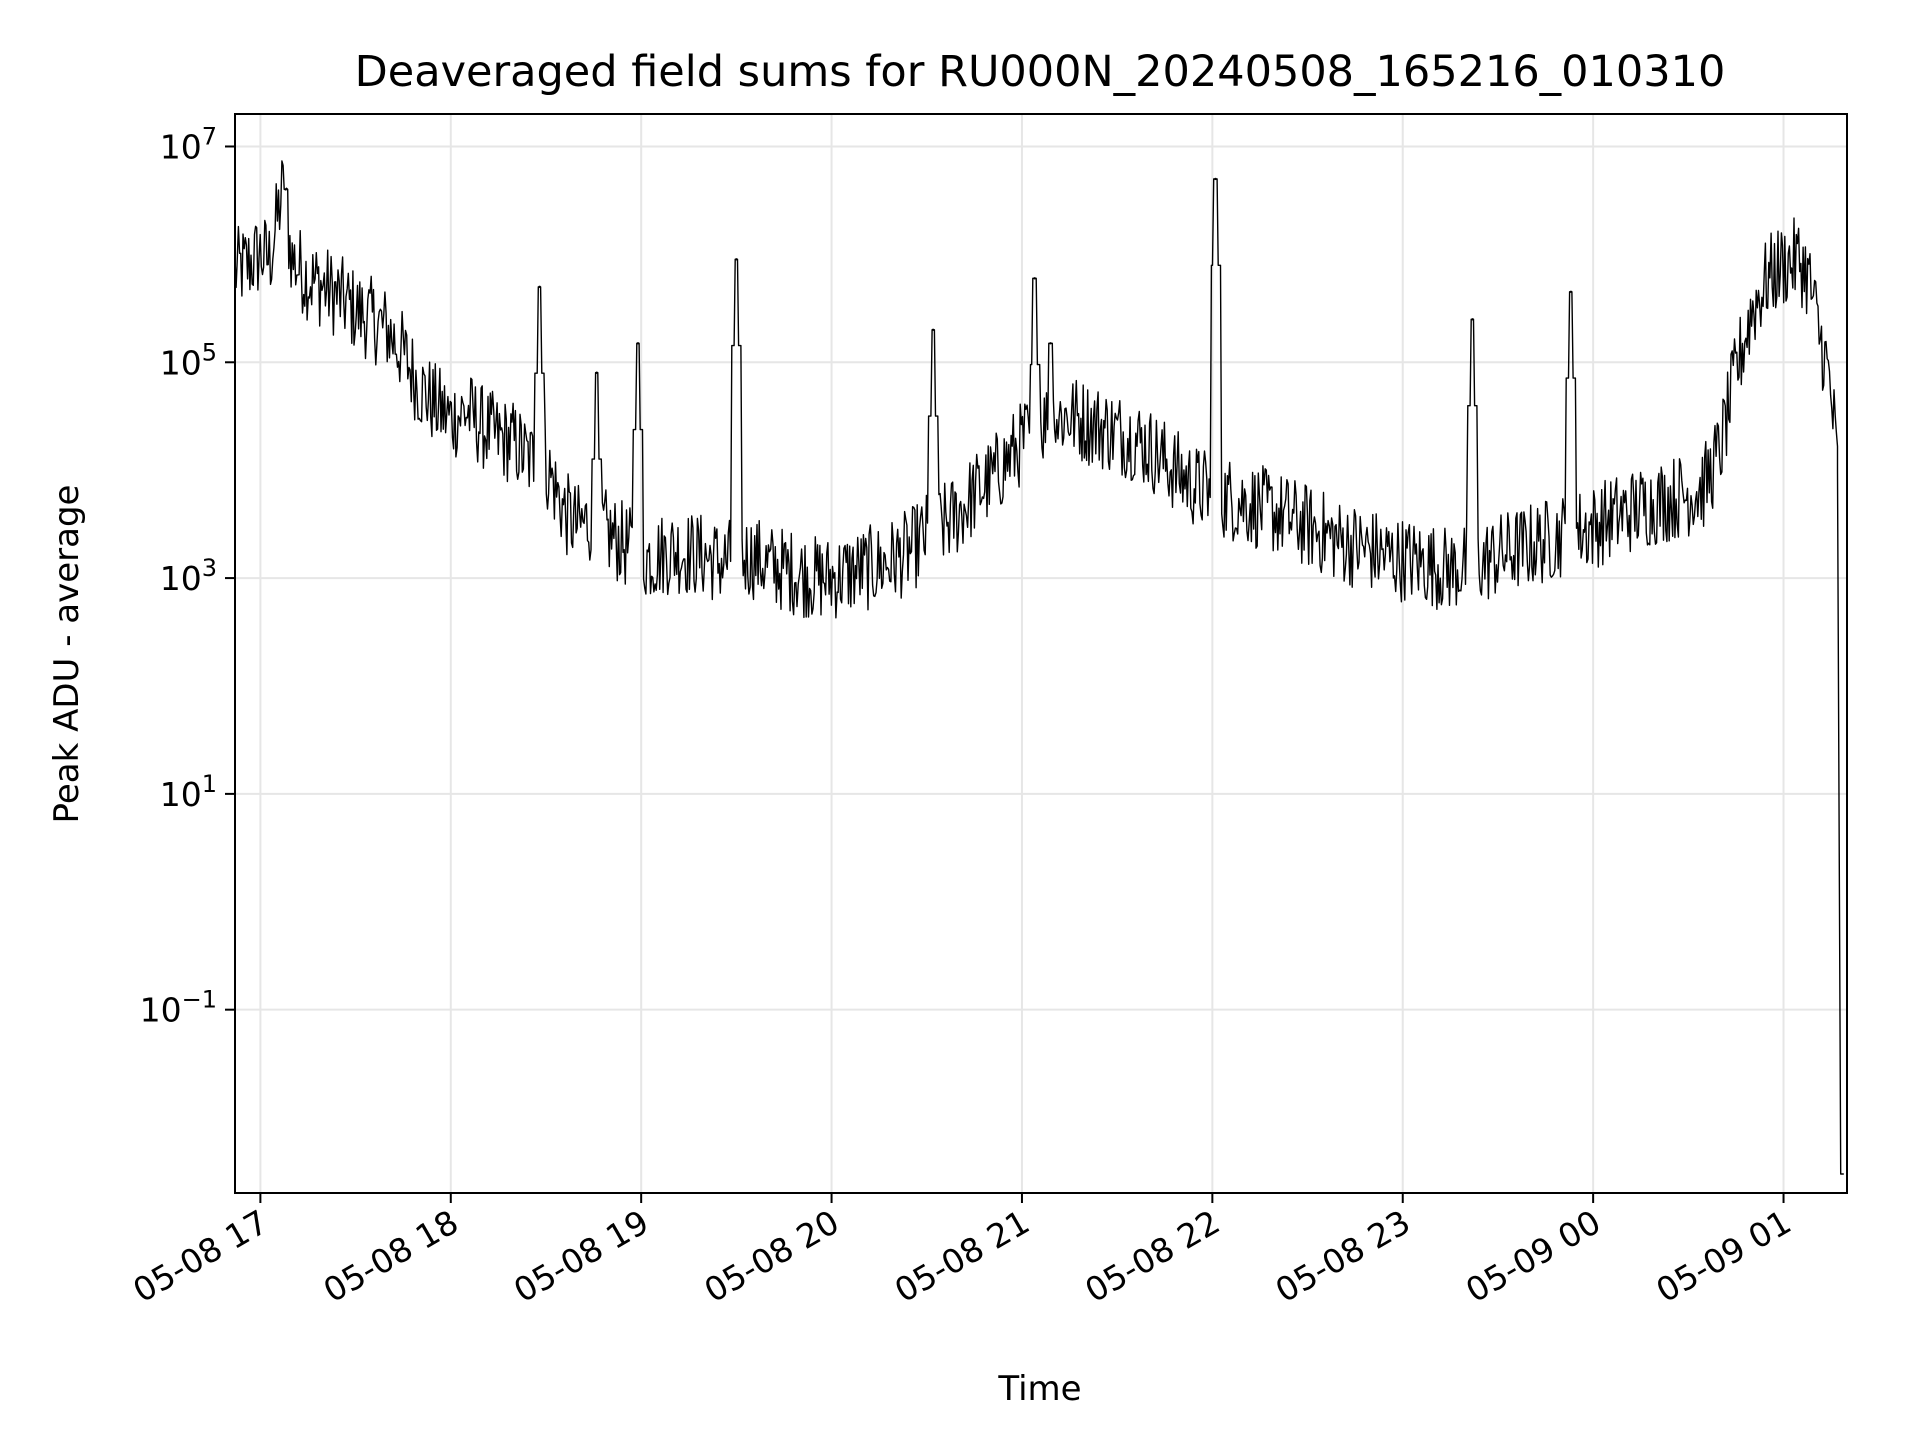 This screenshot has height=1445, width=1920. Describe the element at coordinates (1343, 1256) in the screenshot. I see `x-tick-label: 05-08 23` at that location.